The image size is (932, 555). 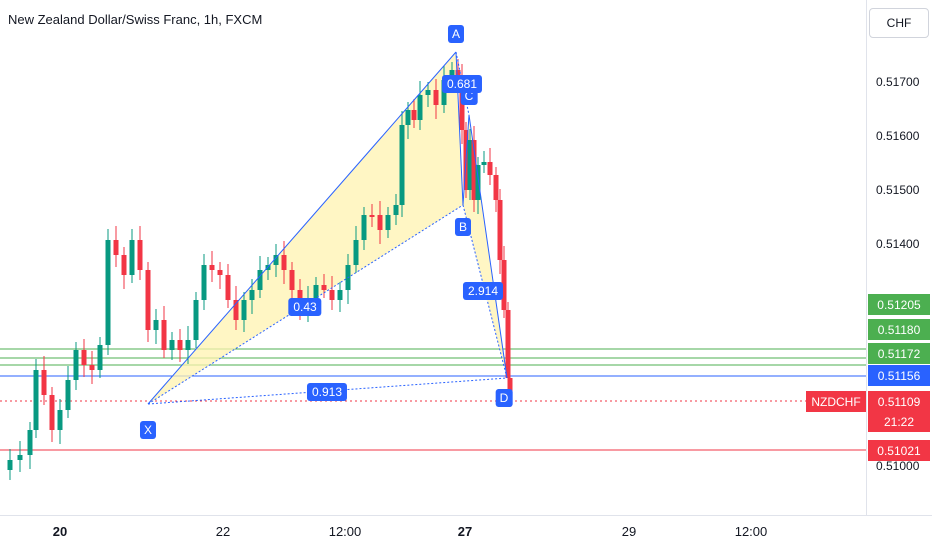 What do you see at coordinates (60, 531) in the screenshot?
I see `time-tick: 20` at bounding box center [60, 531].